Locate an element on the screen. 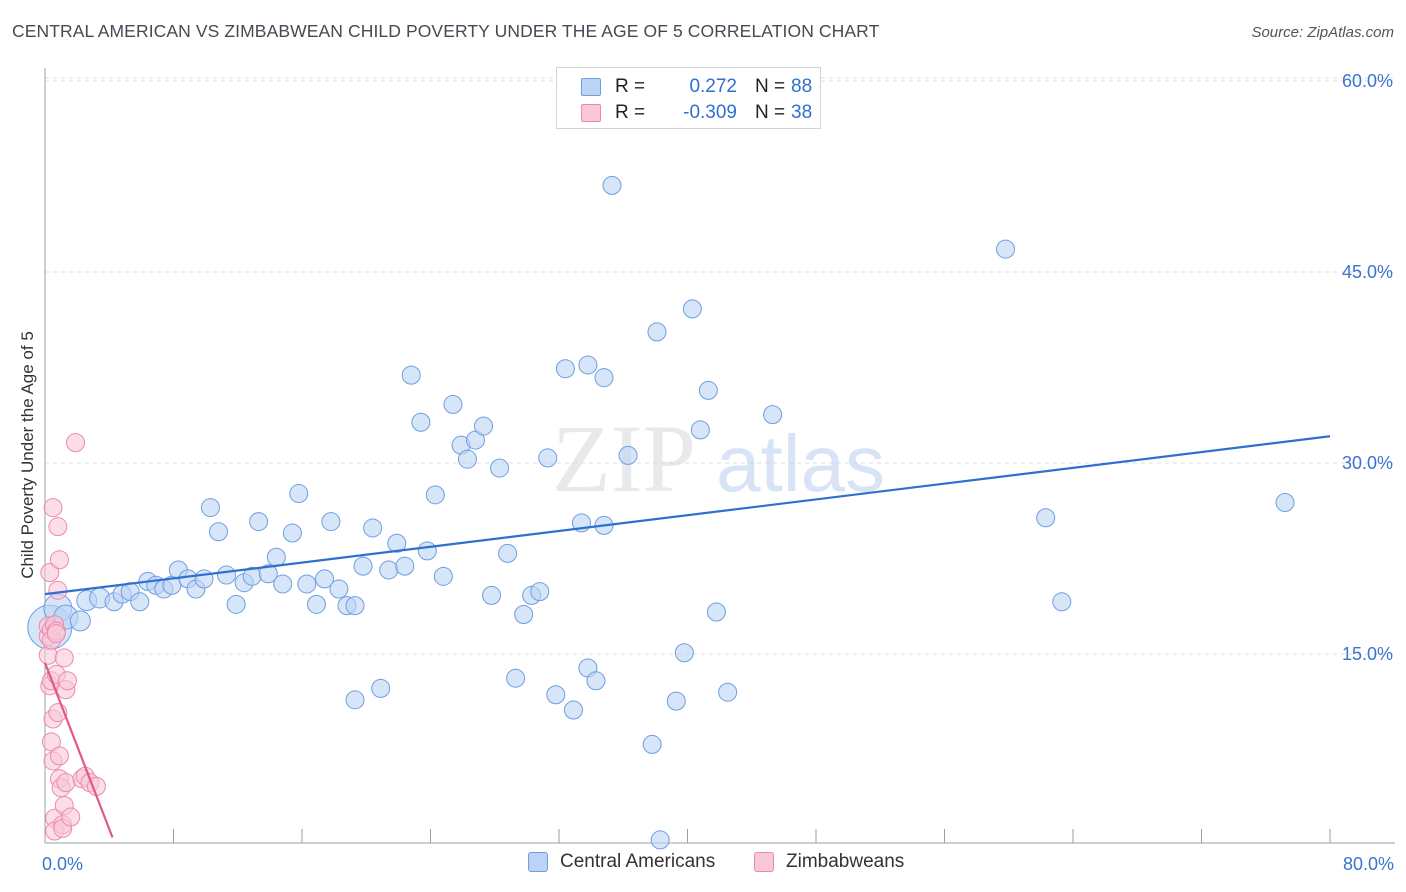  watermark-atlas: atlas is located at coordinates (800, 463).